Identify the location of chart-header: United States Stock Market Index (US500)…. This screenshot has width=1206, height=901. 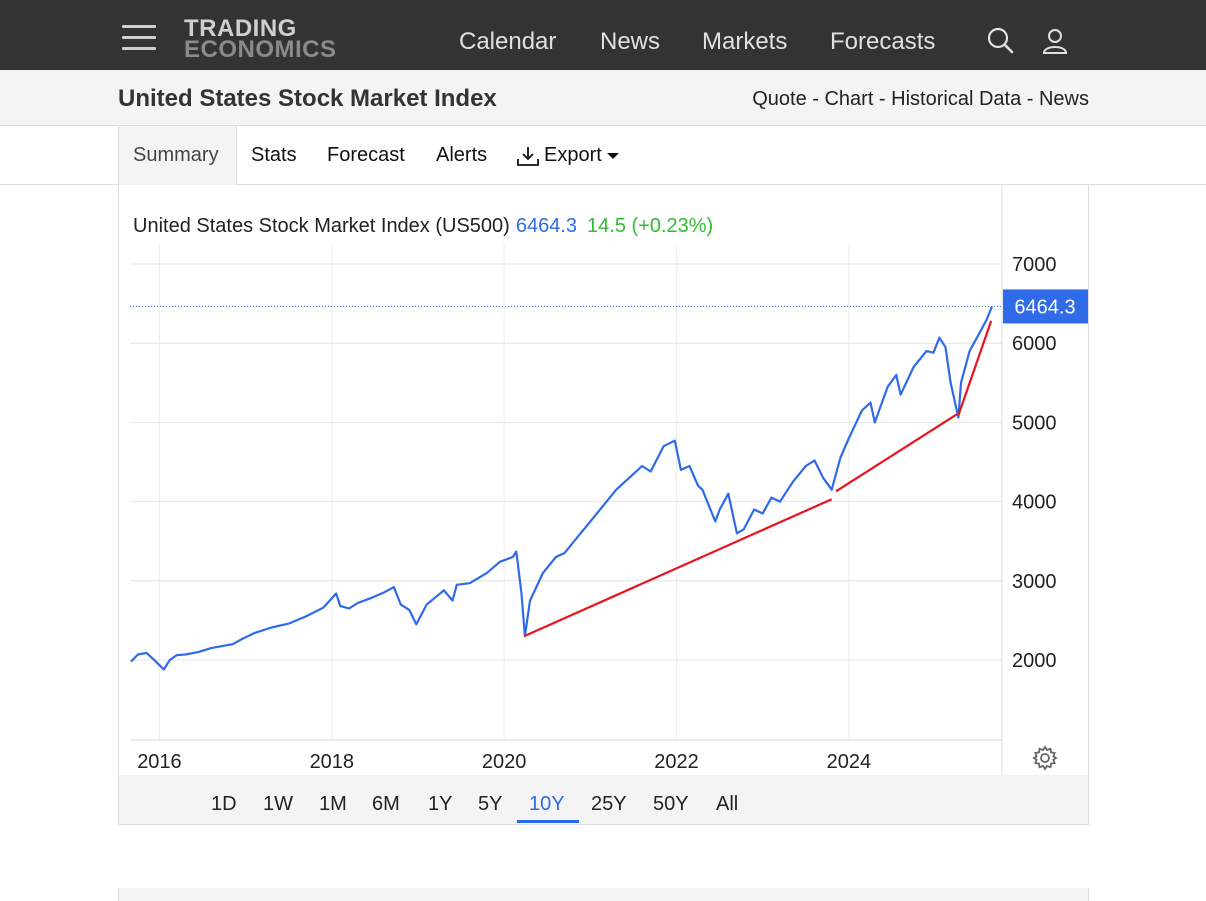
(423, 226).